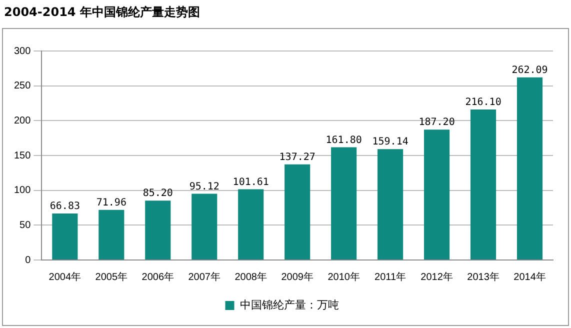 This screenshot has height=328, width=571. I want to click on y-tick-label: 150, so click(23, 156).